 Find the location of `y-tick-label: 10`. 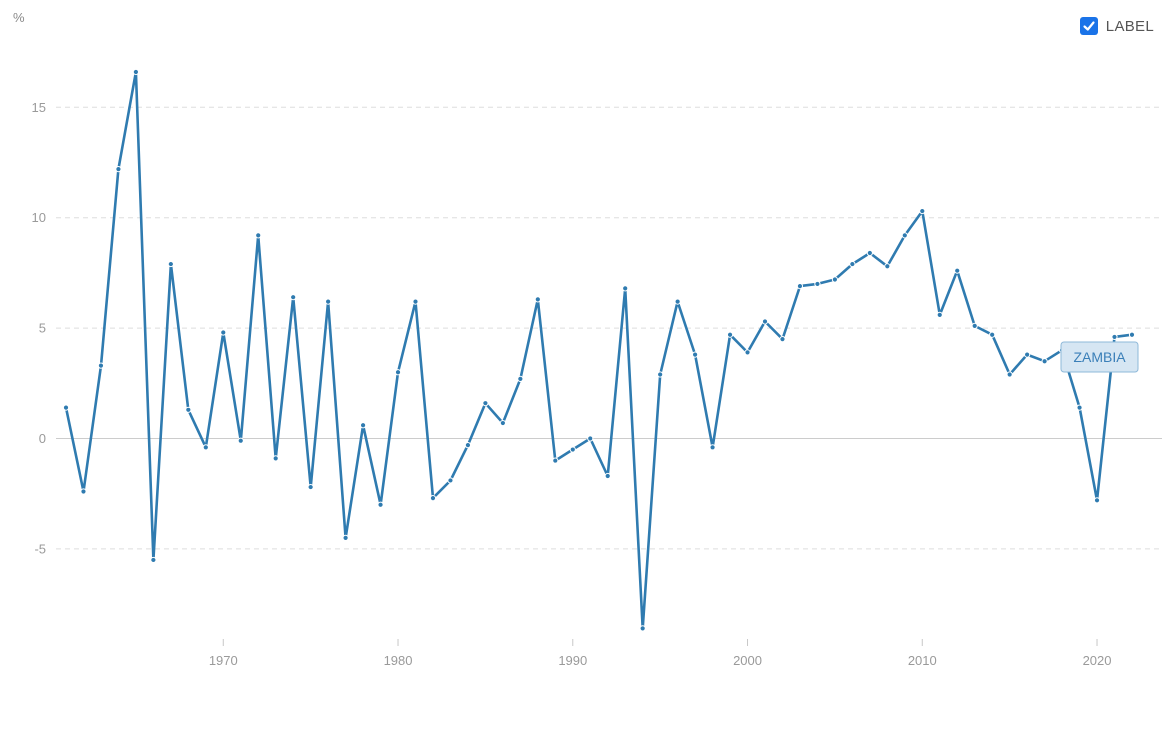

y-tick-label: 10 is located at coordinates (39, 217).